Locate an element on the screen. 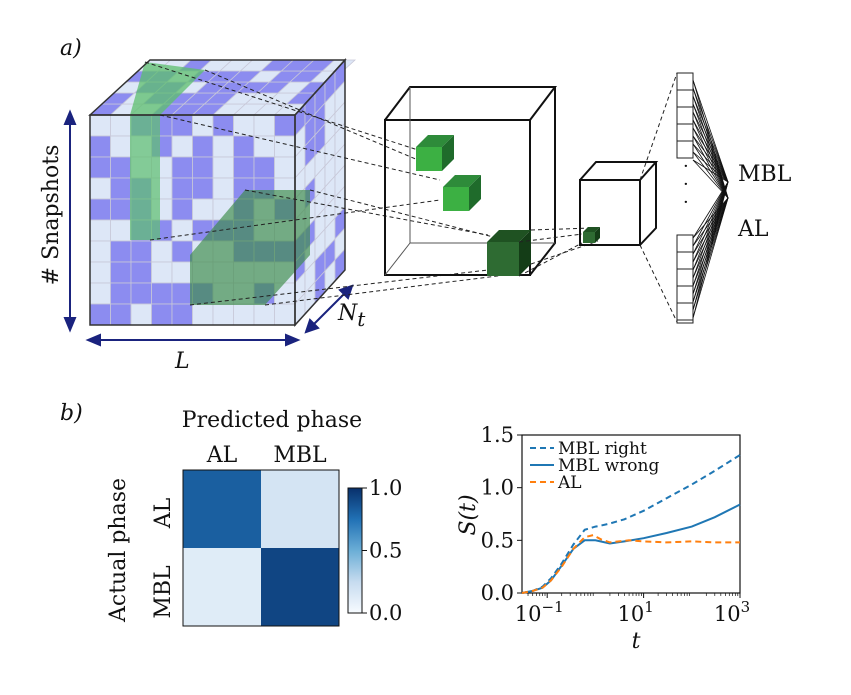 The width and height of the screenshot is (851, 695). feature-cube is located at coordinates (471, 181).